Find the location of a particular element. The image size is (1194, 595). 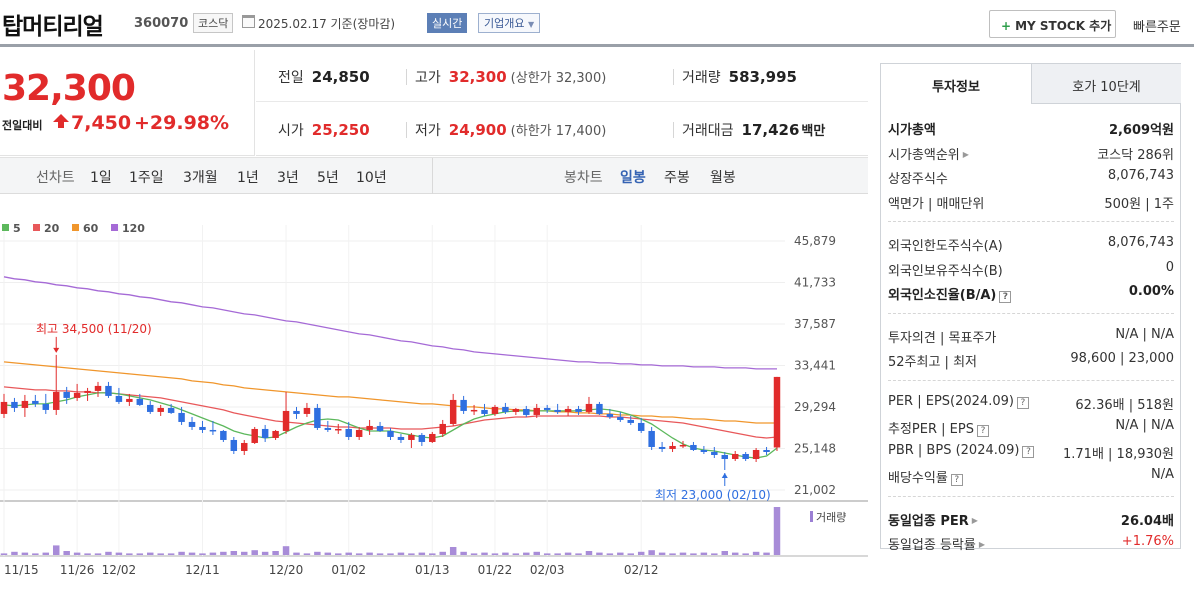

volume-value: 583,995 is located at coordinates (762, 77).